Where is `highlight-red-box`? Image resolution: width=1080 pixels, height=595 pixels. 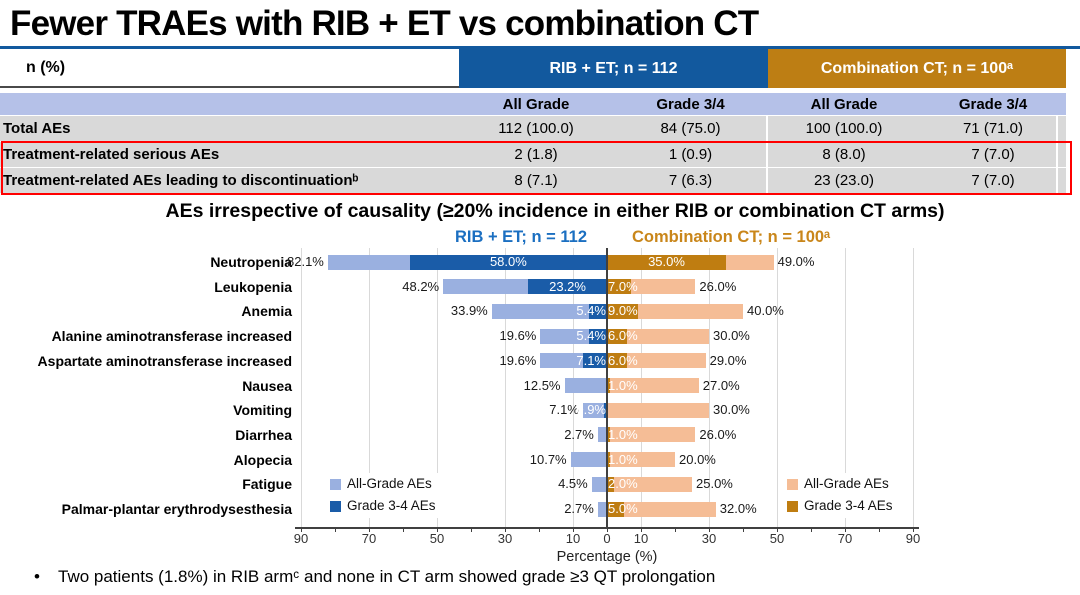
highlight-red-box is located at coordinates (536, 168).